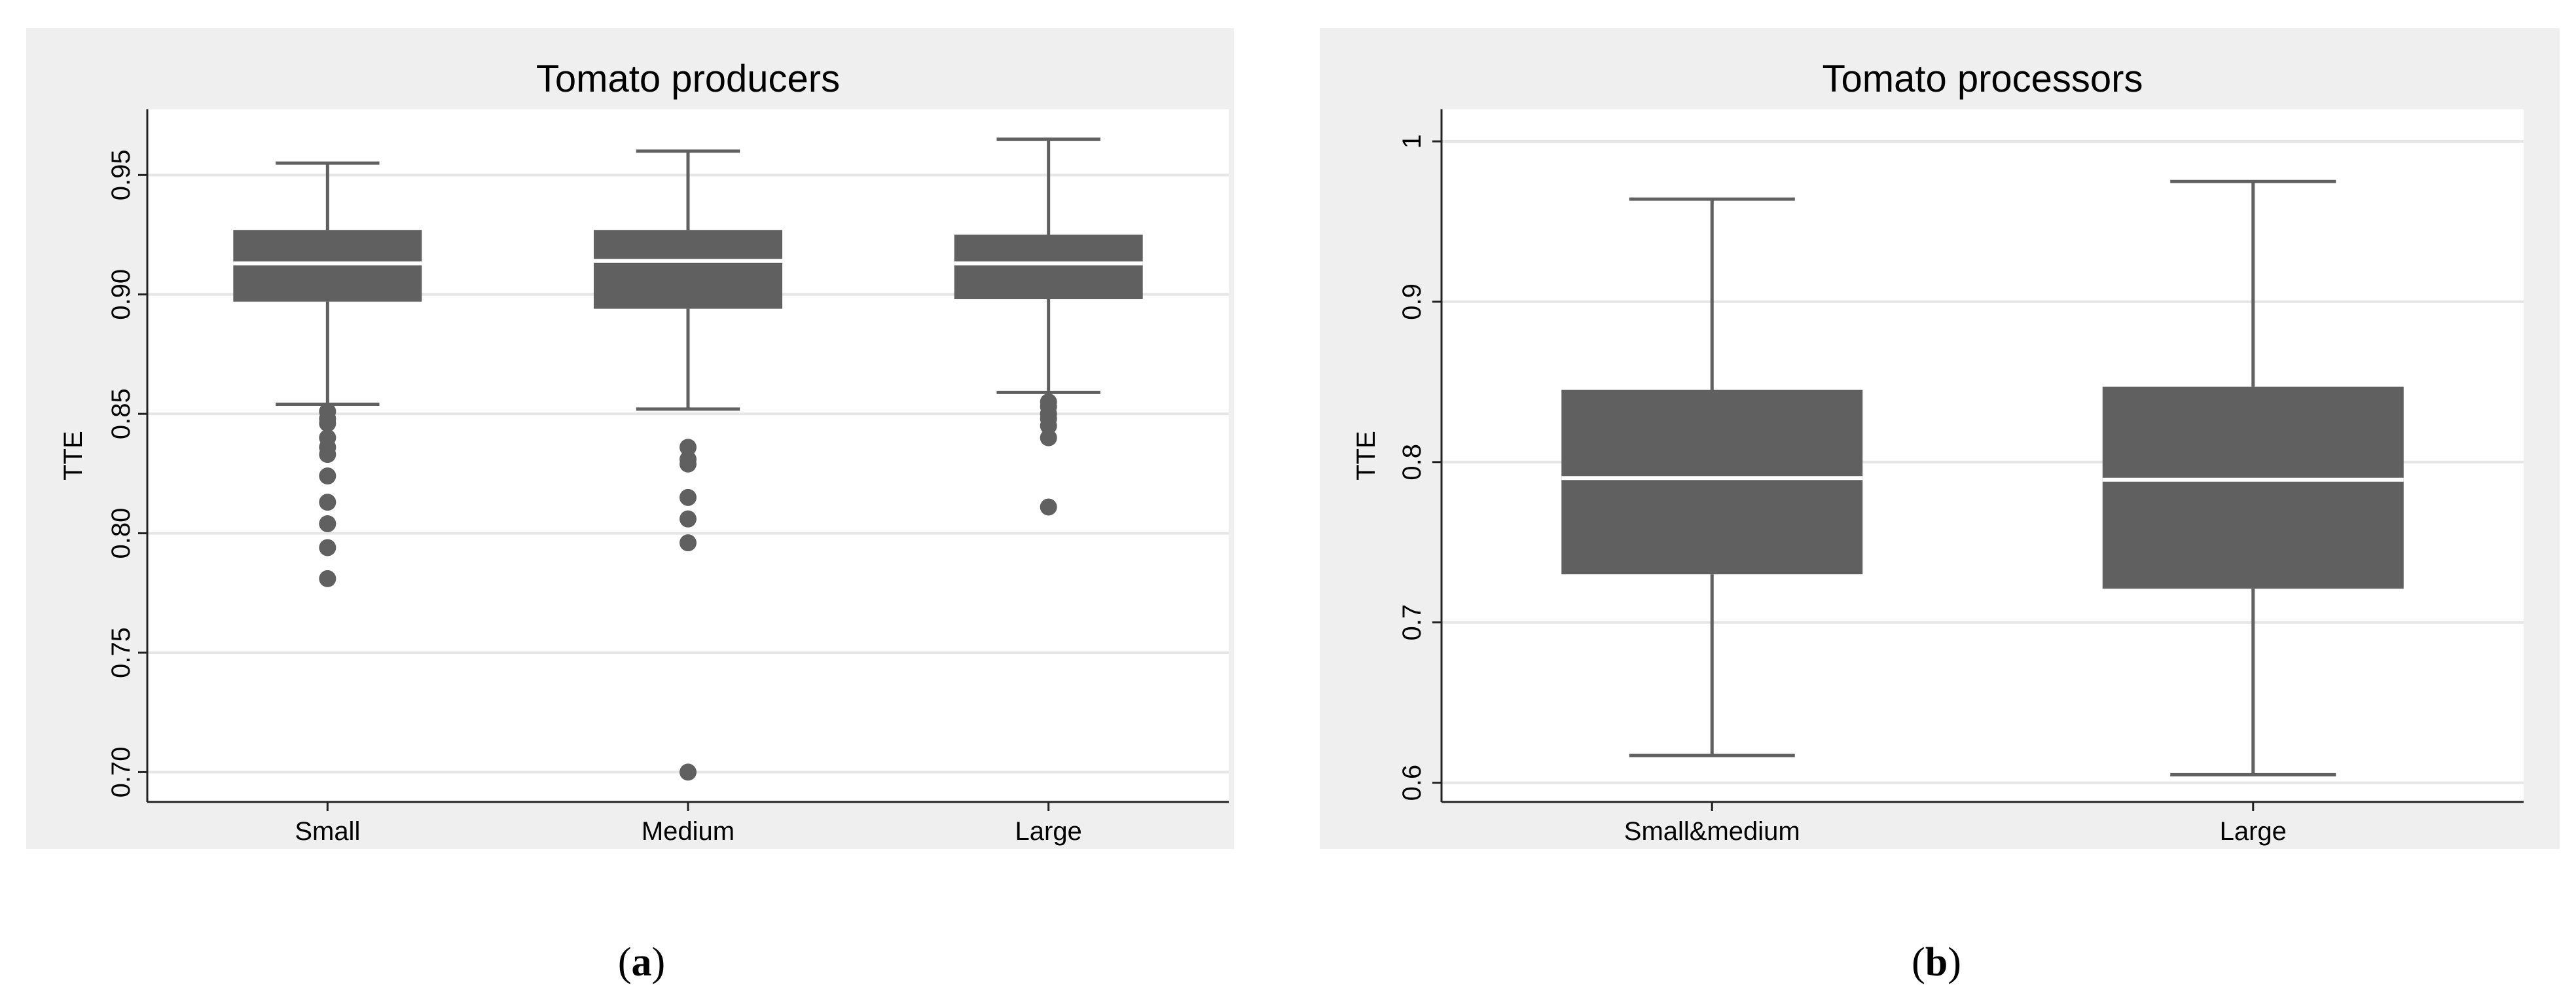 The image size is (2576, 1001). Describe the element at coordinates (121, 533) in the screenshot. I see `y-tick-label: 0.80` at that location.